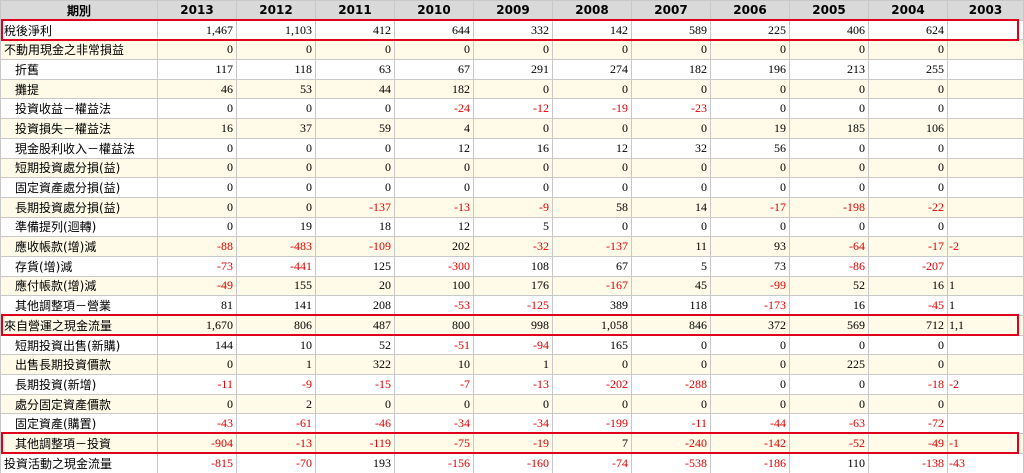 The image size is (1024, 473). I want to click on table-row: 投資損失－權益法 16 37 59 4 0 0 0 19 185 106, so click(512, 128).